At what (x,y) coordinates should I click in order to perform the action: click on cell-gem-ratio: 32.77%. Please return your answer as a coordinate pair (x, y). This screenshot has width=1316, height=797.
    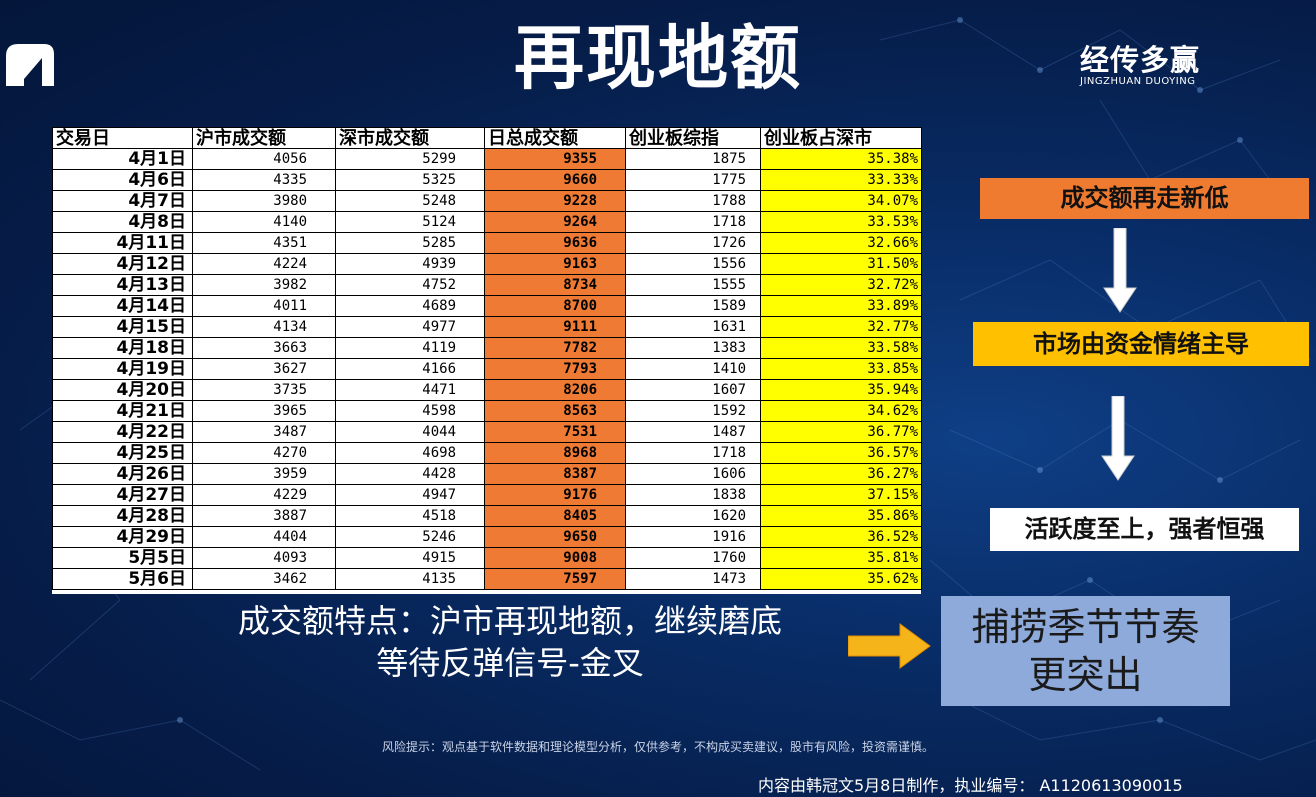
    Looking at the image, I should click on (841, 327).